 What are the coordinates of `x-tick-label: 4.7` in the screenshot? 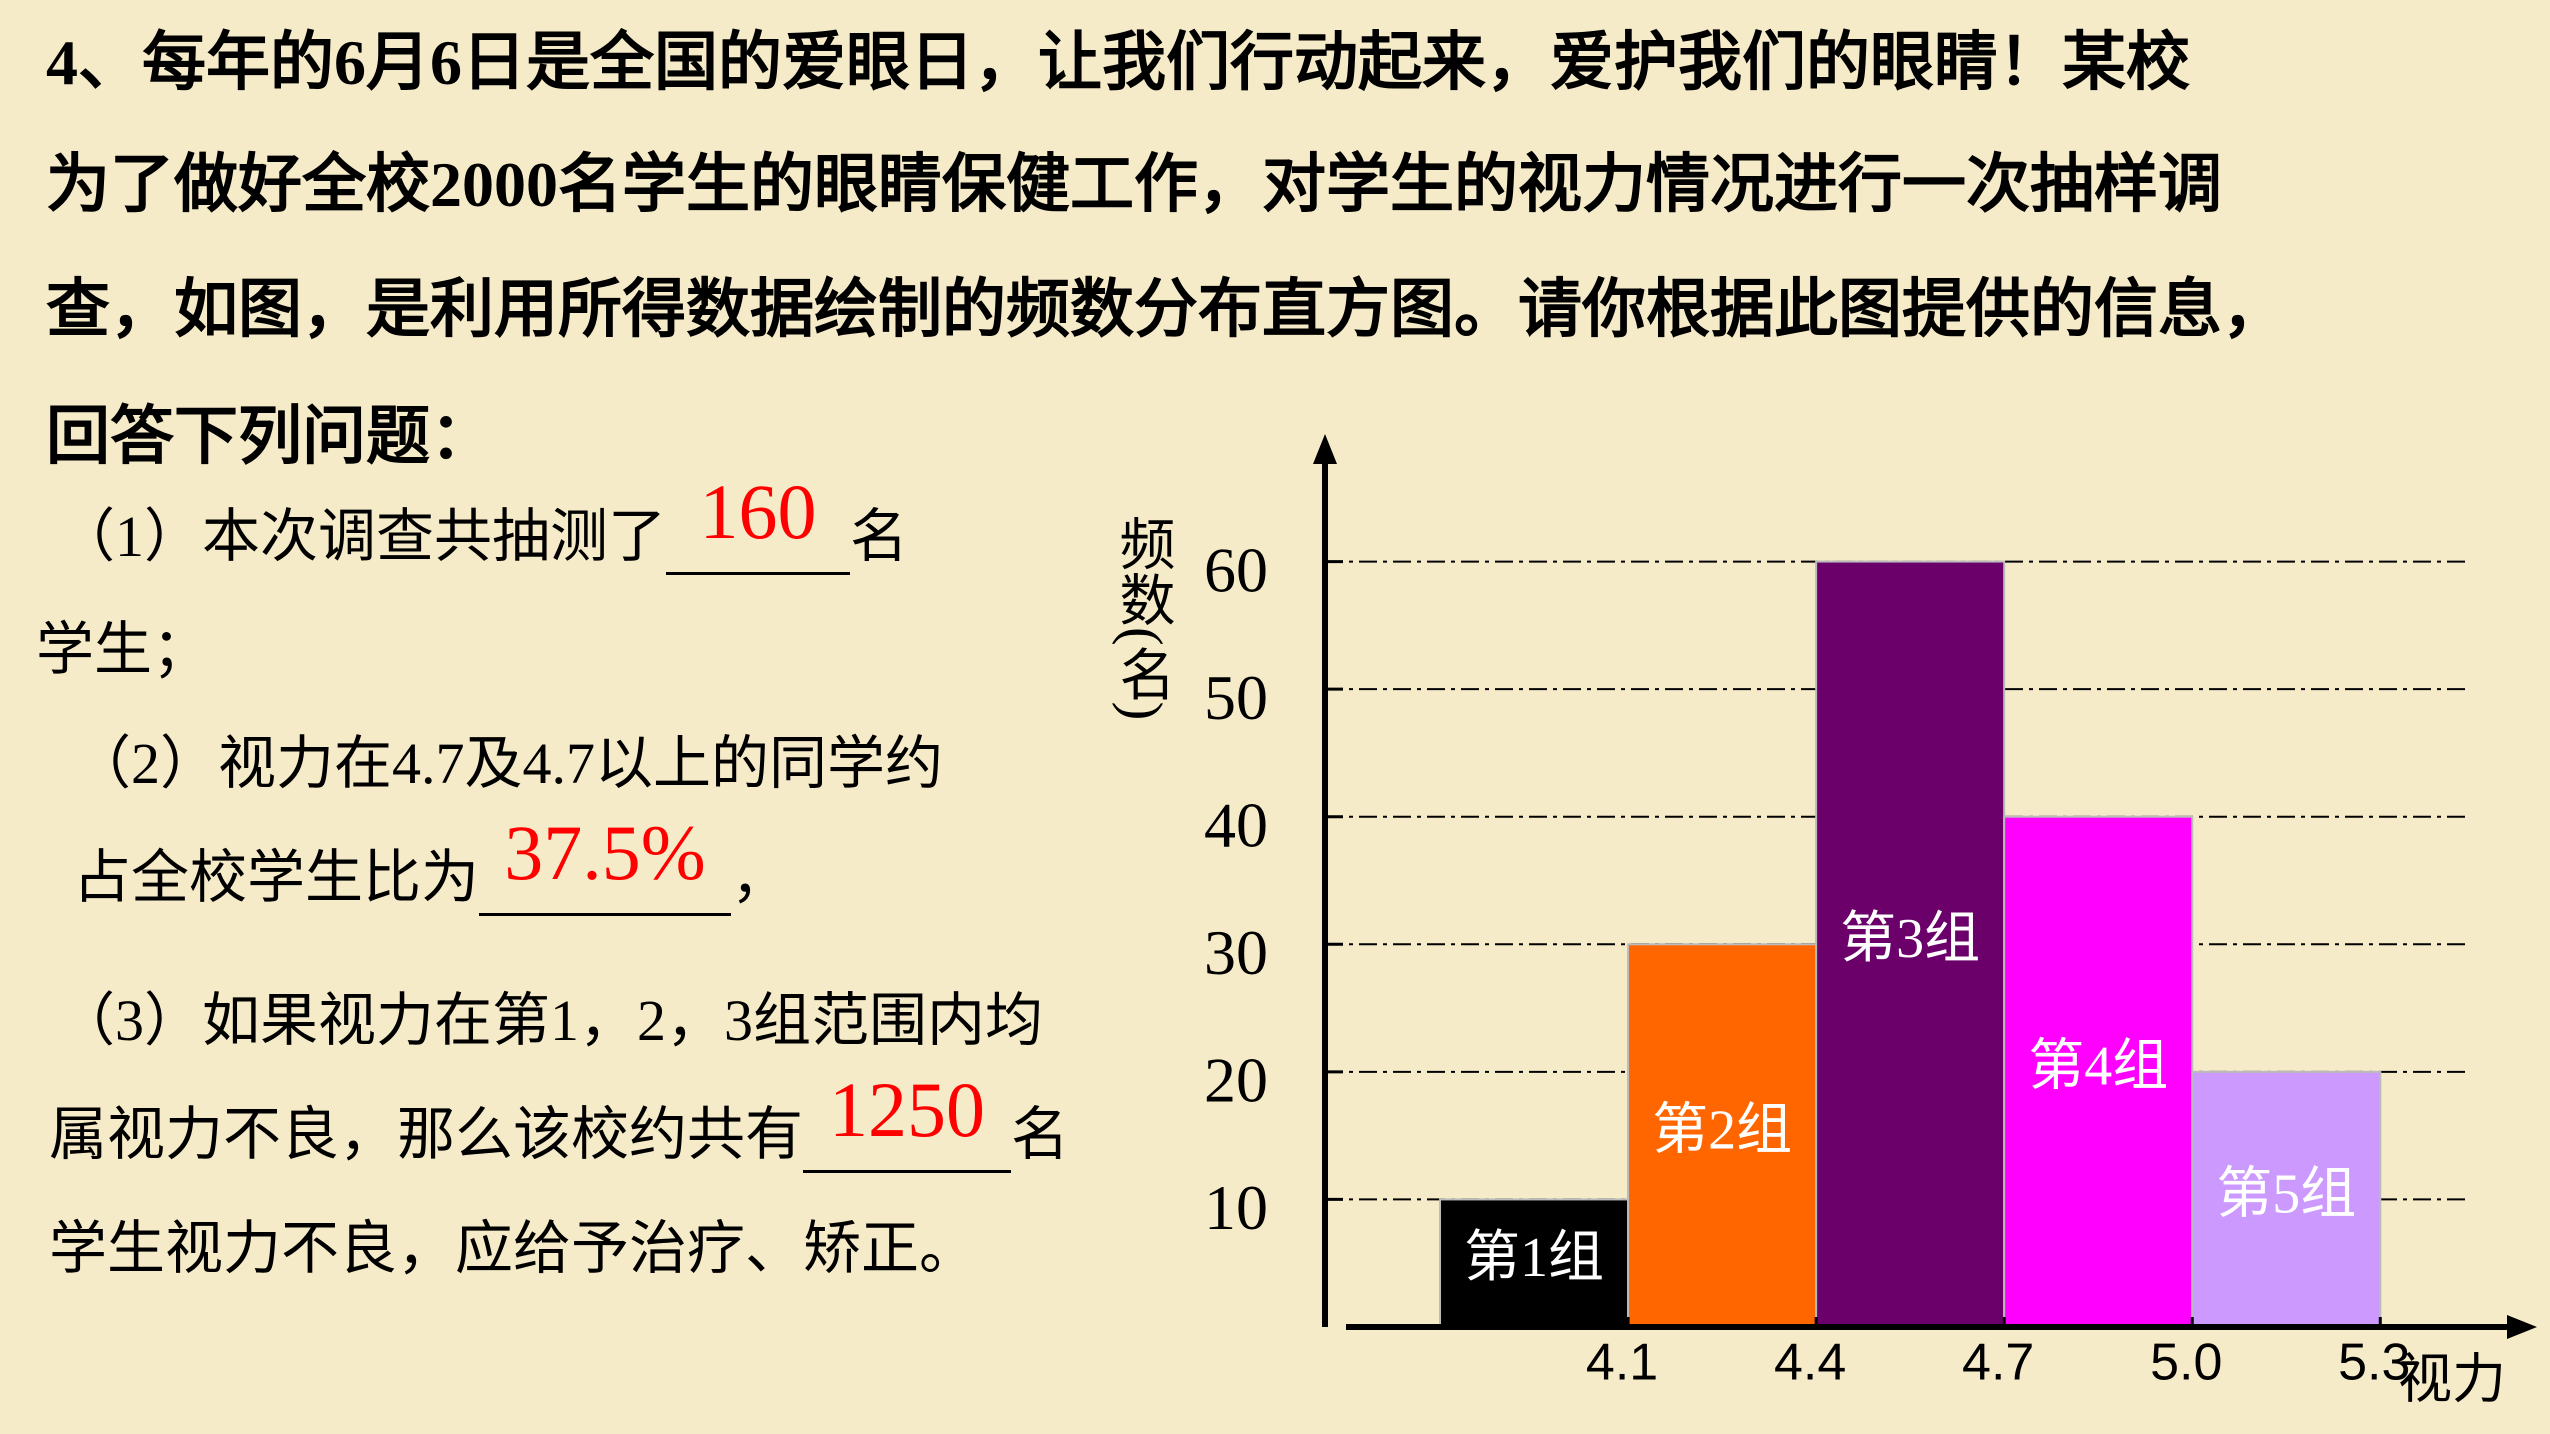 It's located at (1998, 1363).